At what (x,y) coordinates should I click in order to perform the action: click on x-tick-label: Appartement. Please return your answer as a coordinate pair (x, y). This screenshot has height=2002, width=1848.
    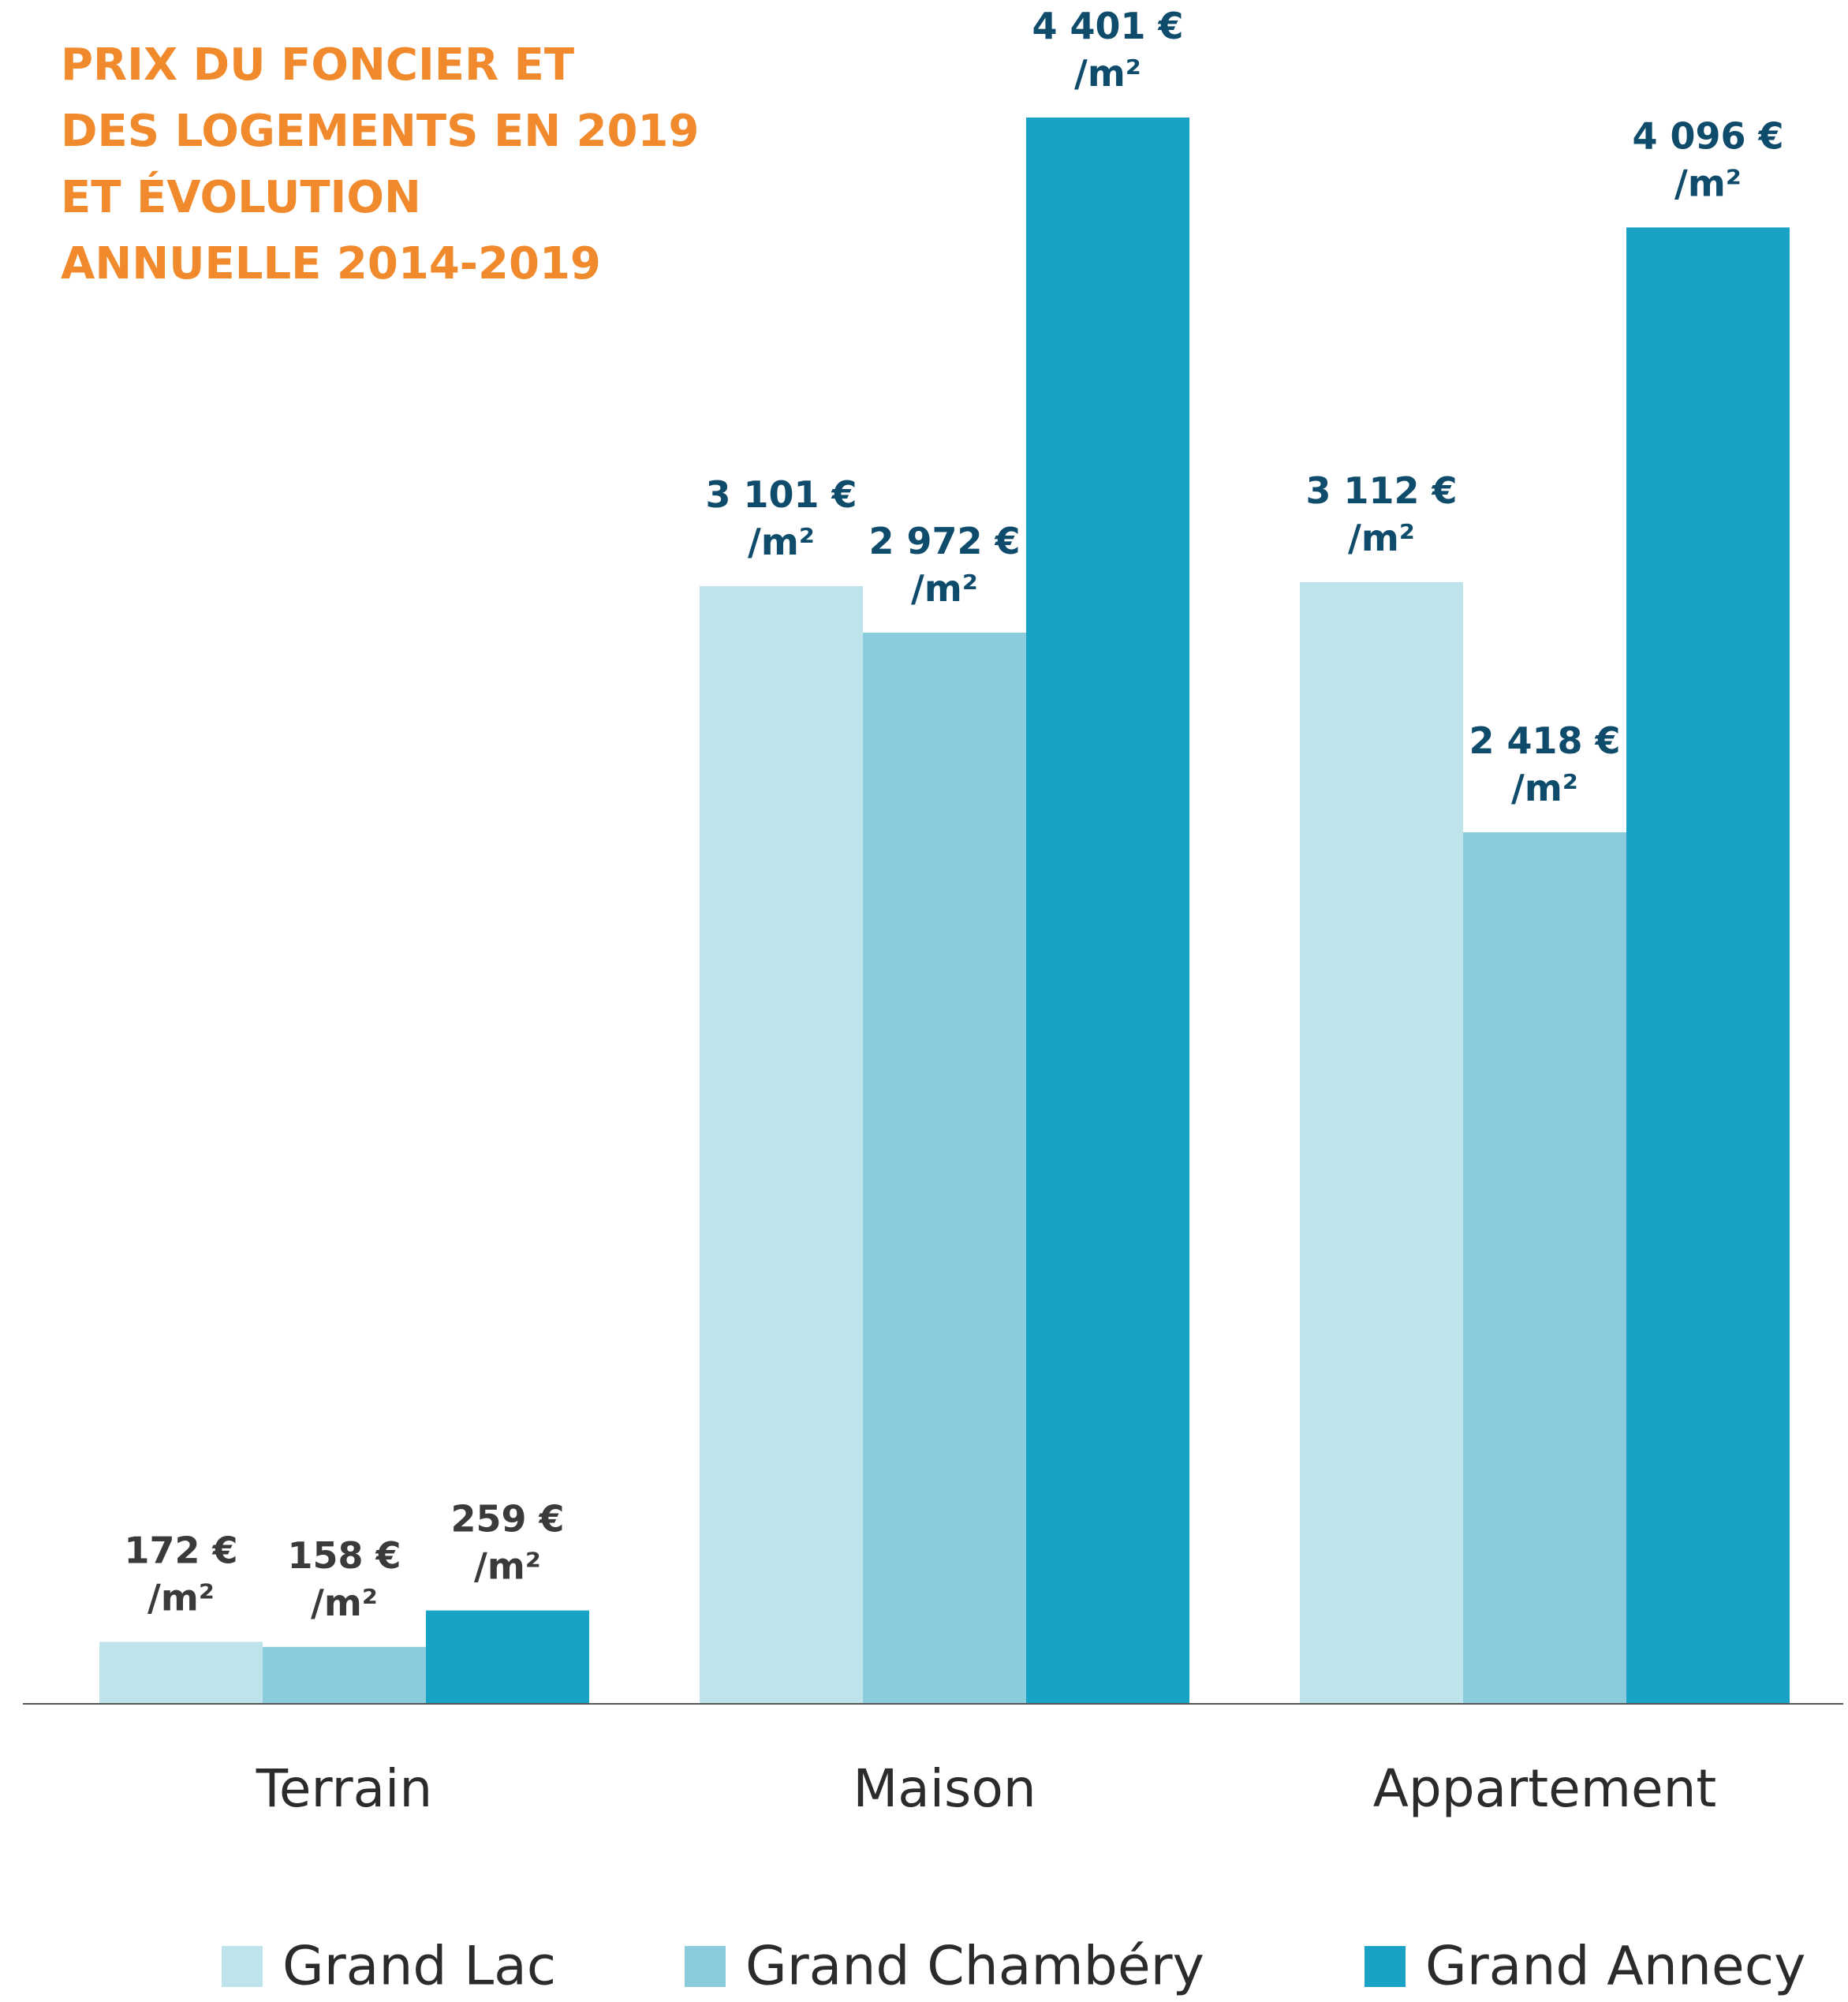
    Looking at the image, I should click on (1545, 1788).